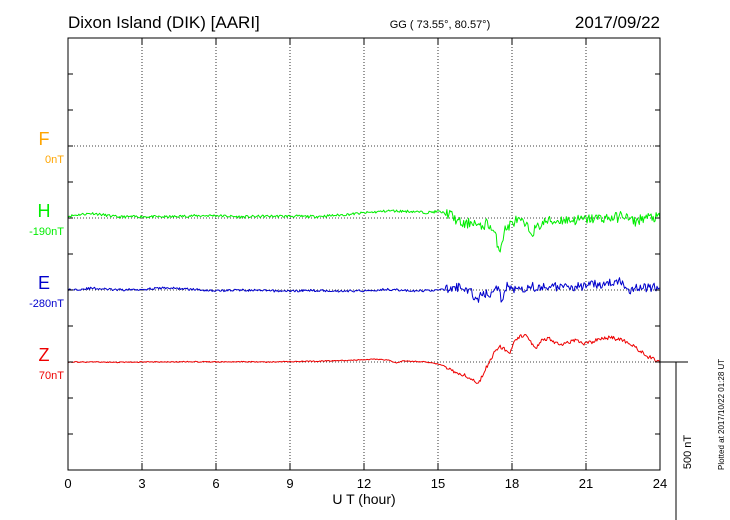 The width and height of the screenshot is (730, 520). What do you see at coordinates (364, 290) in the screenshot?
I see `series-line-e` at bounding box center [364, 290].